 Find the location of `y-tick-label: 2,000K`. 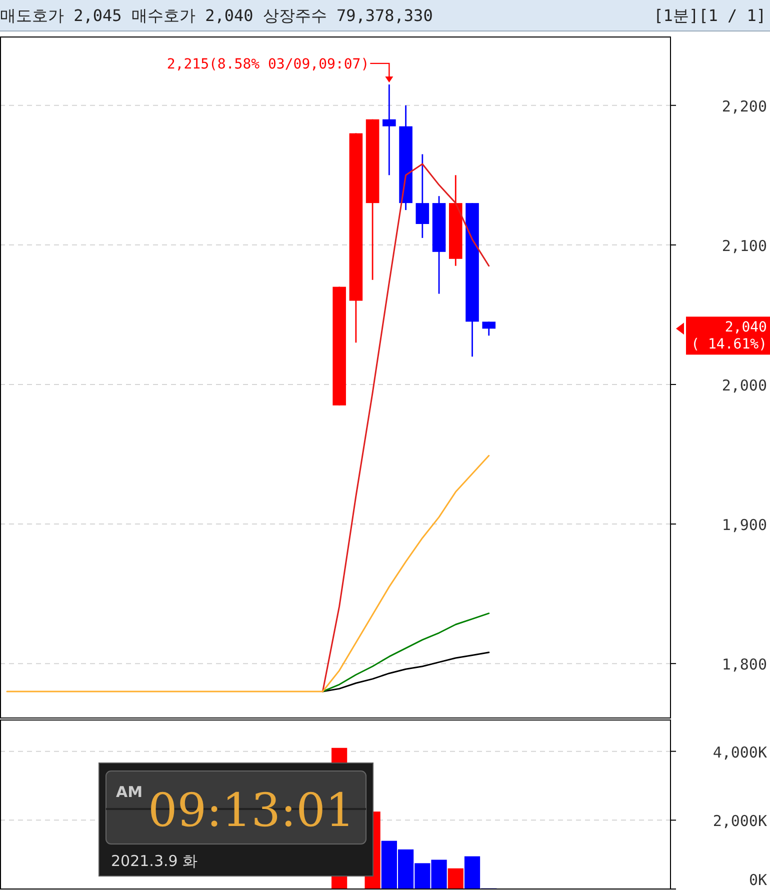

y-tick-label: 2,000K is located at coordinates (739, 821).